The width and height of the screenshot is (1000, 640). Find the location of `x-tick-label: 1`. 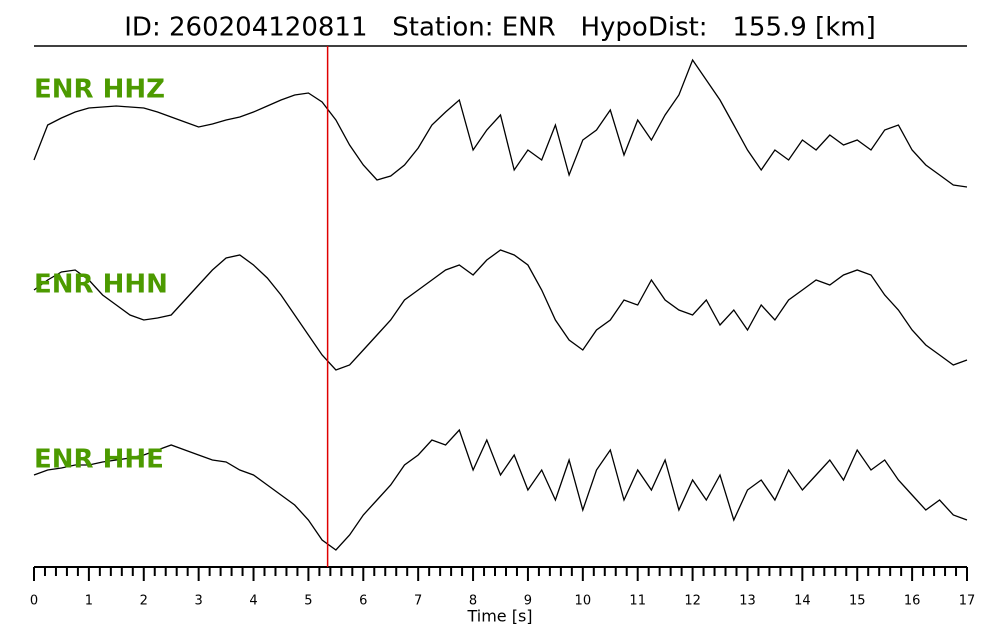

x-tick-label: 1 is located at coordinates (89, 601).